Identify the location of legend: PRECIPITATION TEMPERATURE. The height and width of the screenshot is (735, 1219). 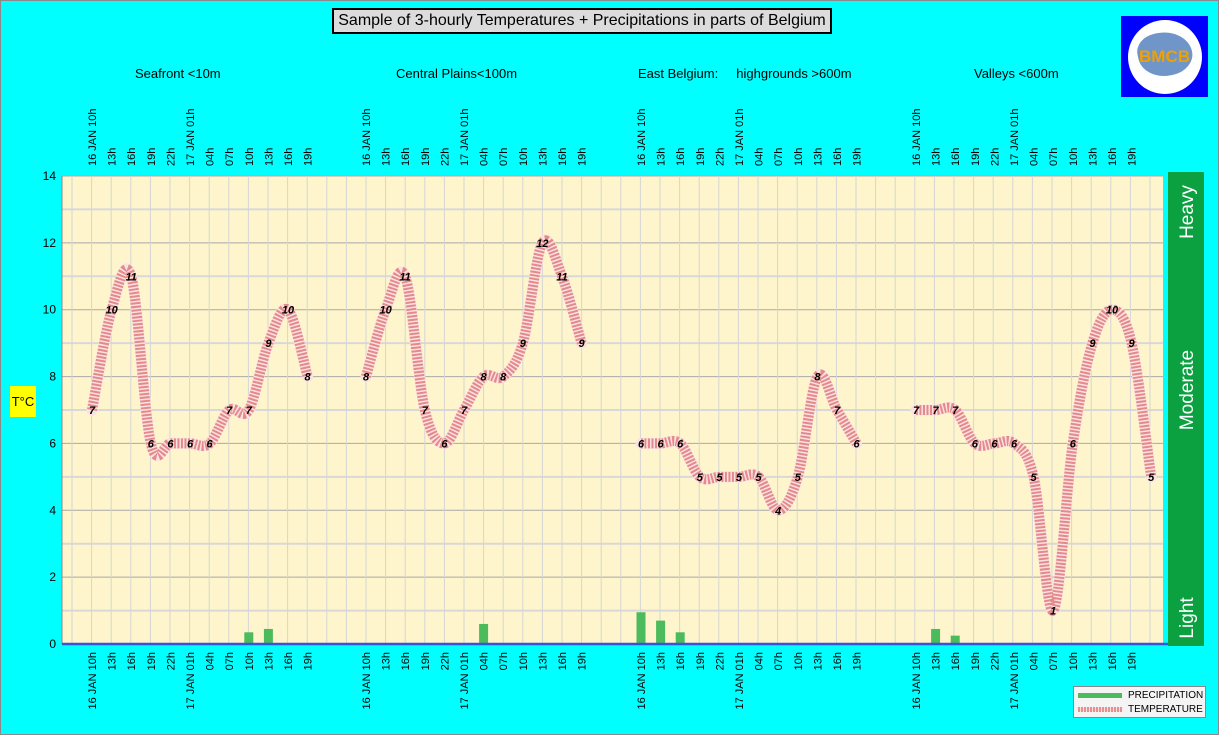
(1139, 702).